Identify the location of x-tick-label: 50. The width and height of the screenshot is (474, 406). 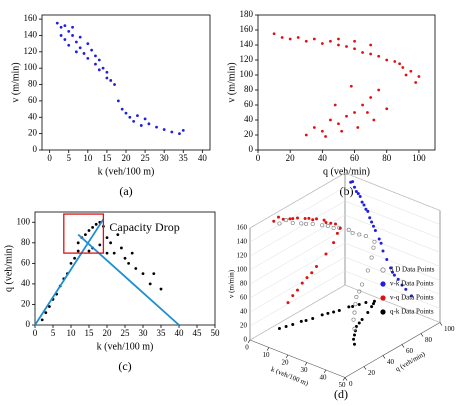
(343, 385).